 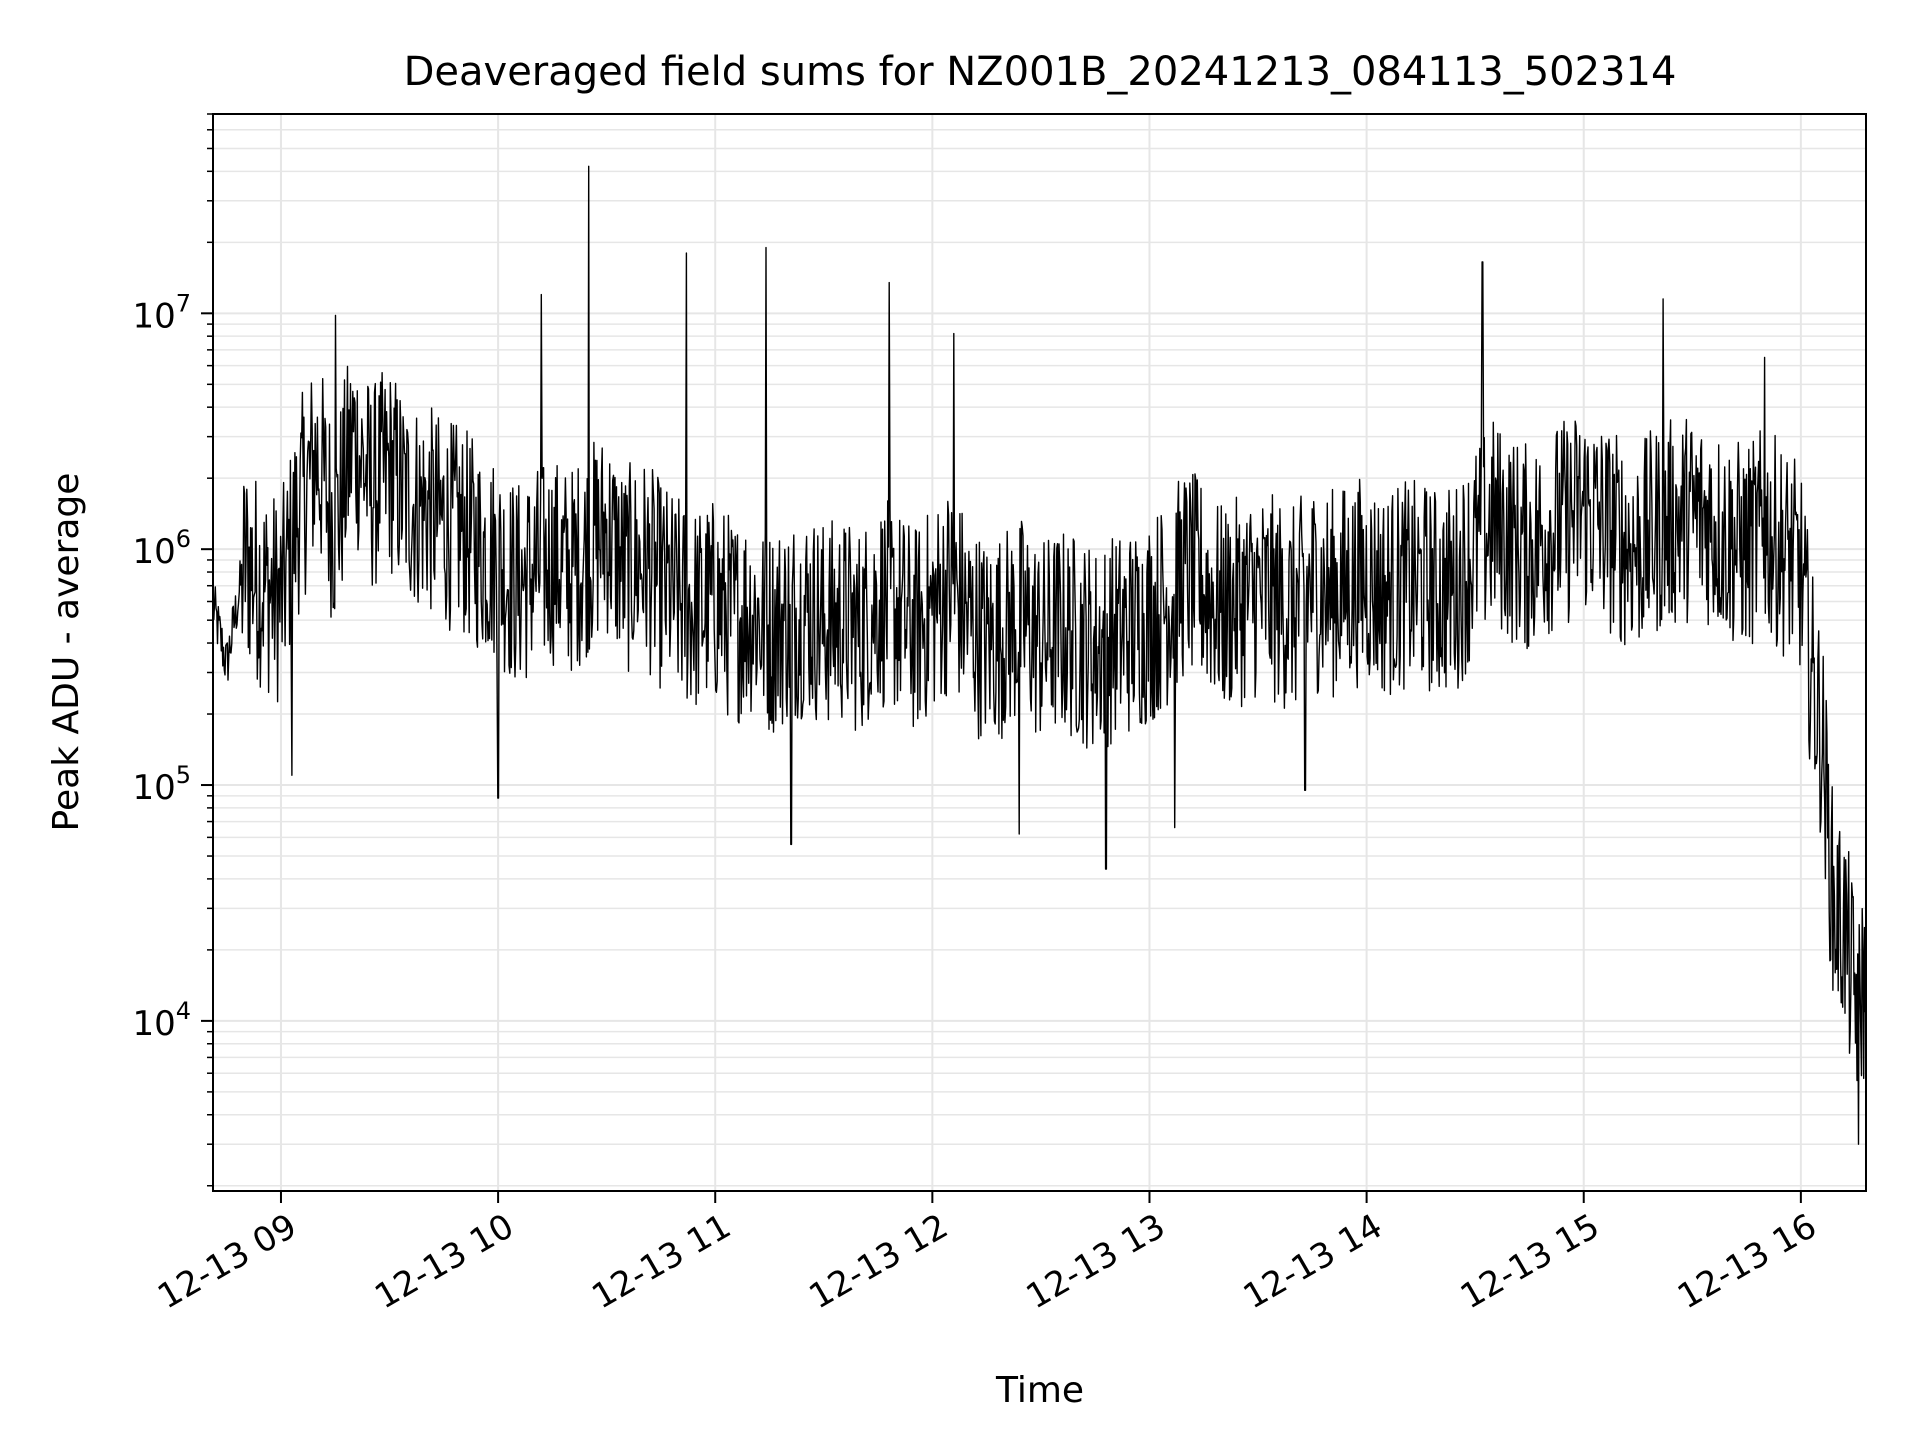 What do you see at coordinates (227, 1261) in the screenshot?
I see `x-tick-label: 12-13 09` at bounding box center [227, 1261].